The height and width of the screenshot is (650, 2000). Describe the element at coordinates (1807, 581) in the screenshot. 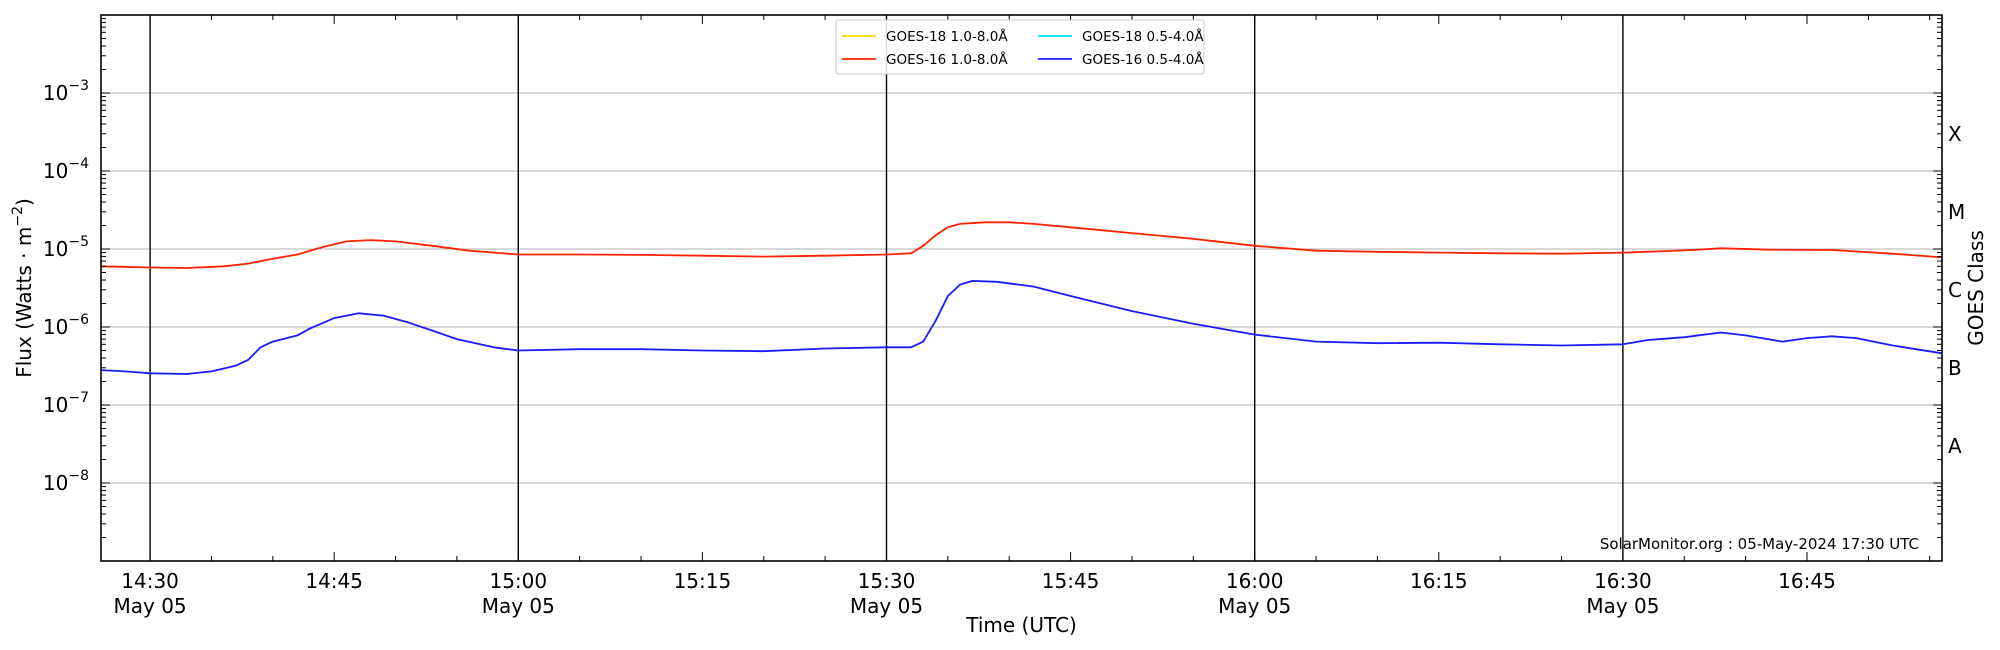

I see `x-tick-label: 16:45` at that location.